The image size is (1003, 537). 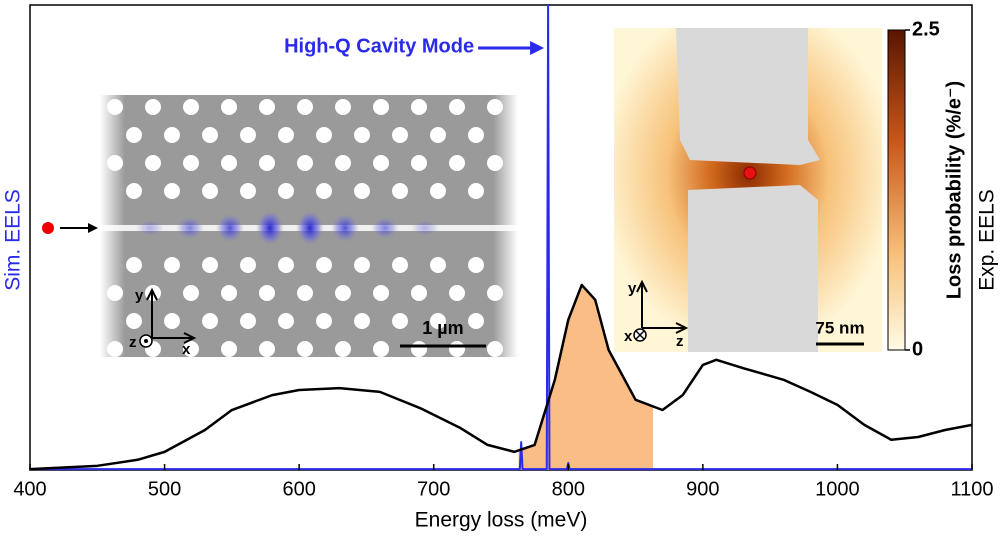 I want to click on highlight-area, so click(x=586, y=377).